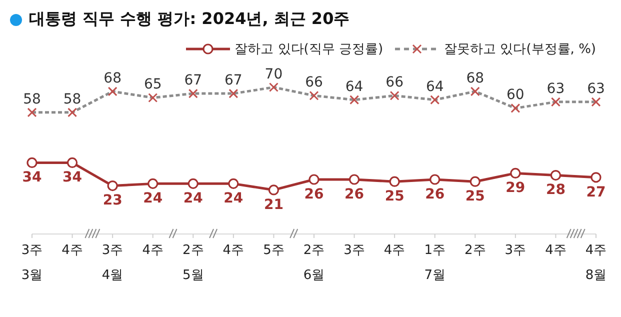 Image resolution: width=621 pixels, height=317 pixels. What do you see at coordinates (273, 250) in the screenshot?
I see `x-tick-label: 5주` at bounding box center [273, 250].